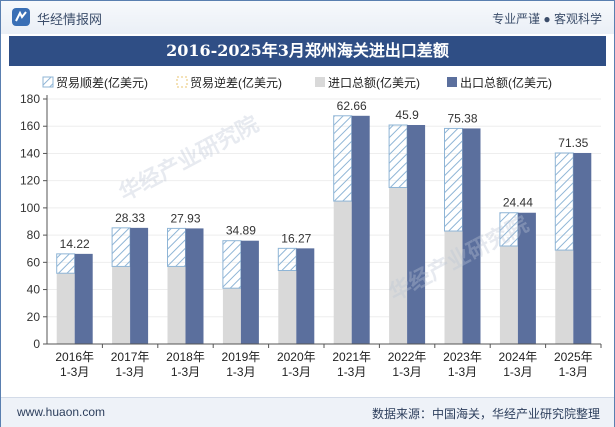 This screenshot has height=427, width=615. Describe the element at coordinates (547, 19) in the screenshot. I see `tagline: 专业严谨 ● 客观科学` at that location.